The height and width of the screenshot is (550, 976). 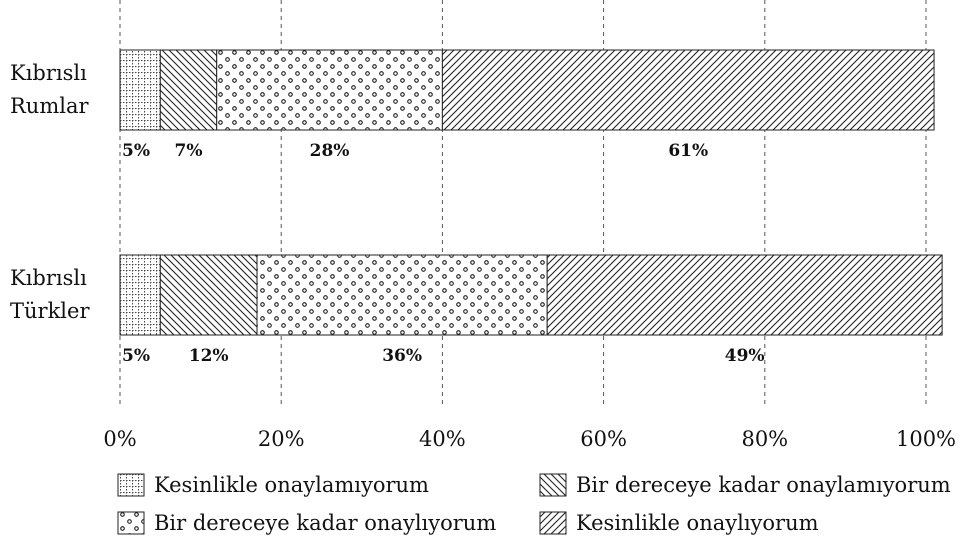 What do you see at coordinates (281, 439) in the screenshot?
I see `x-tick-label: 20%` at bounding box center [281, 439].